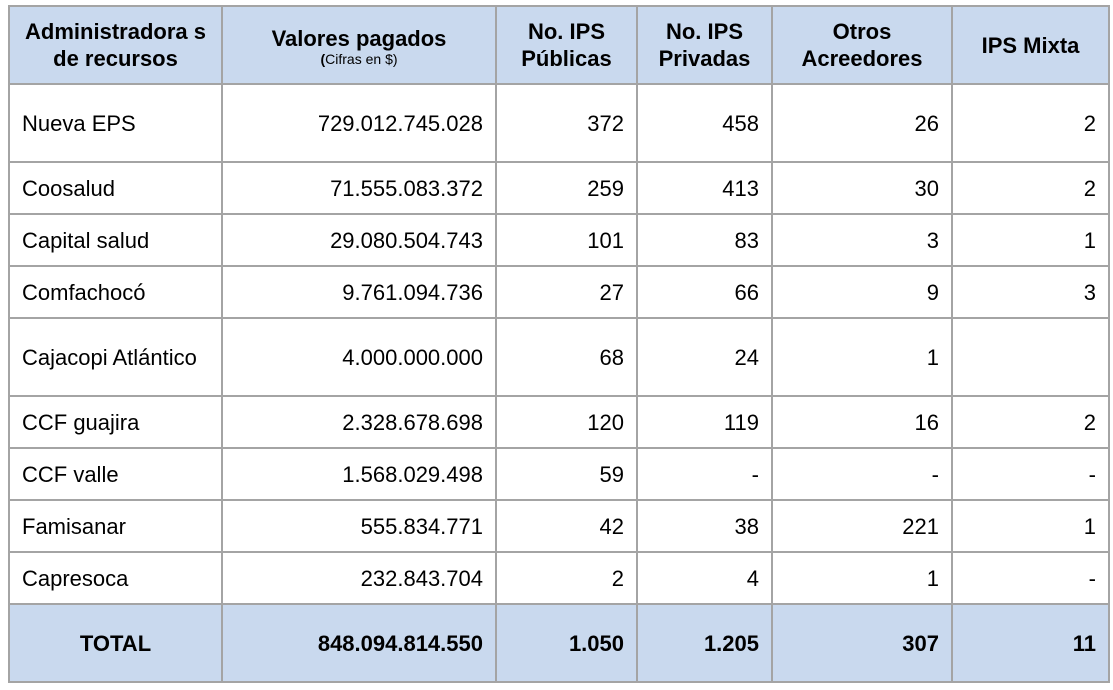 This screenshot has height=690, width=1113. I want to click on table-row: CCF guajira 2.328.678.698 120 119 16 2, so click(559, 422).